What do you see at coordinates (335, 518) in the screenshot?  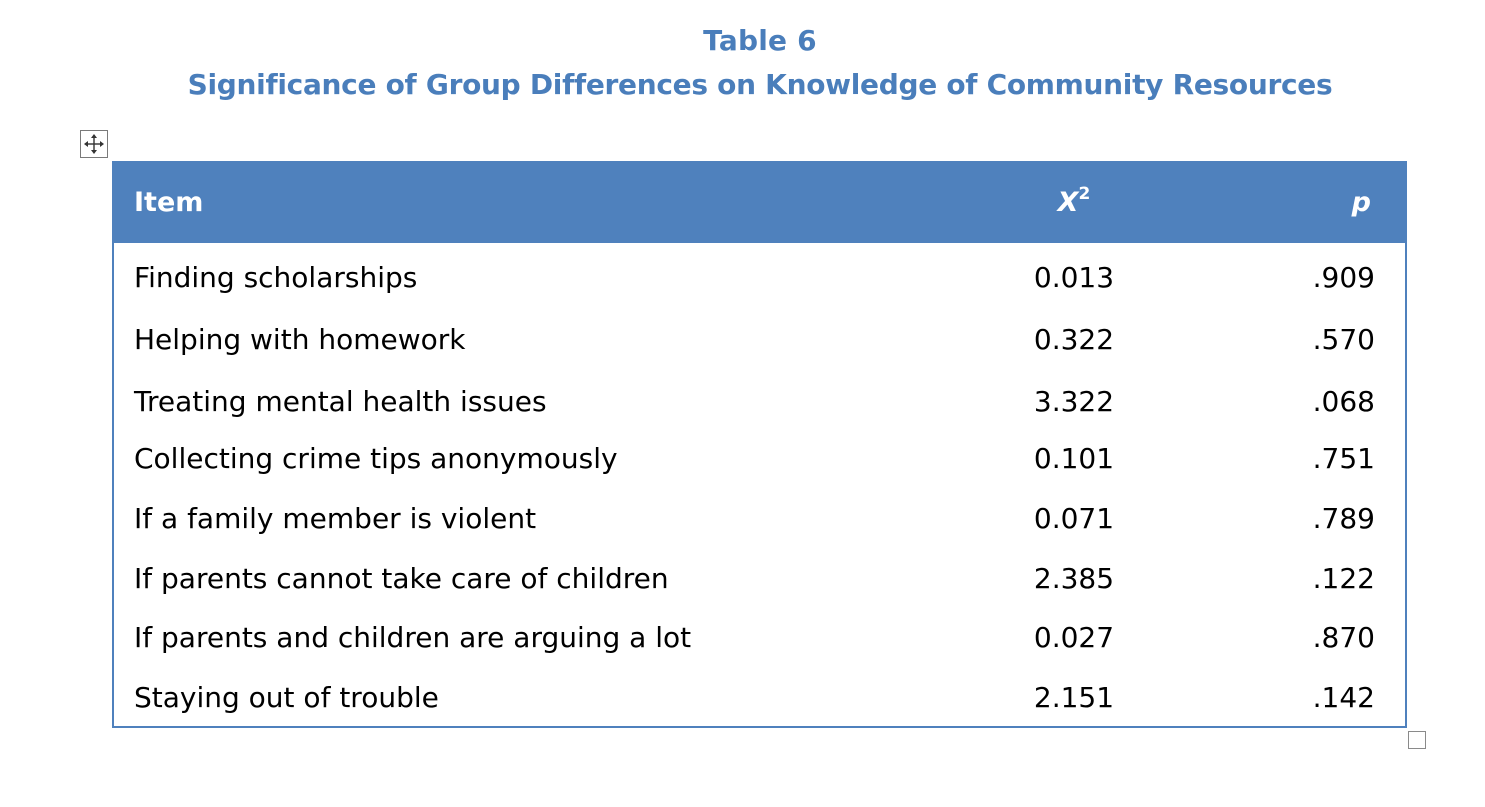 I see `row-item: If a family member is violent` at bounding box center [335, 518].